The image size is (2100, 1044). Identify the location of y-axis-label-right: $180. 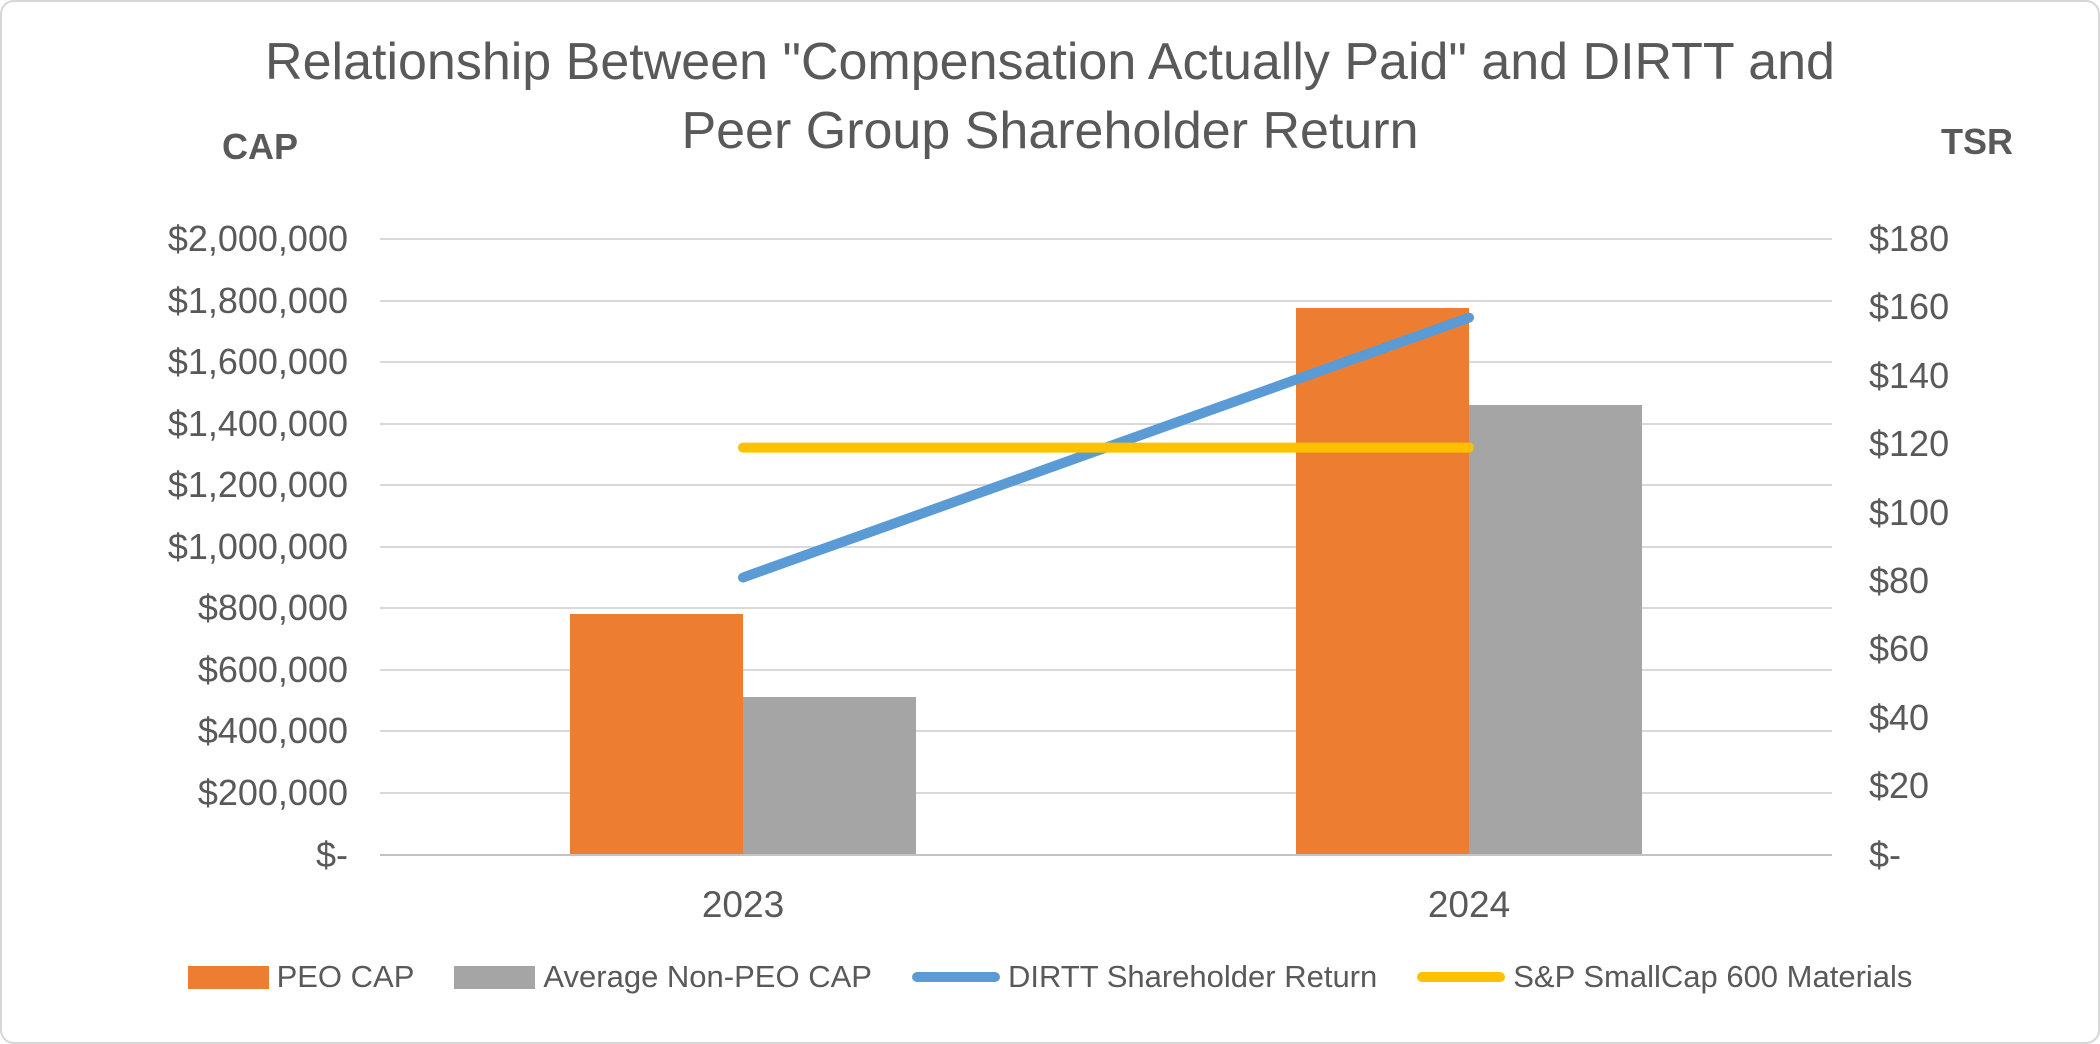
(1909, 238).